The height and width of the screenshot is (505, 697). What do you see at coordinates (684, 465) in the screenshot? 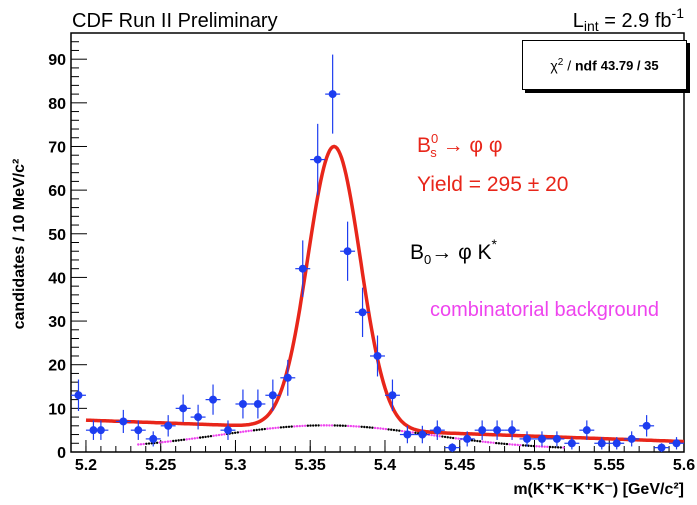
I see `x-tick-label: 5.6` at bounding box center [684, 465].